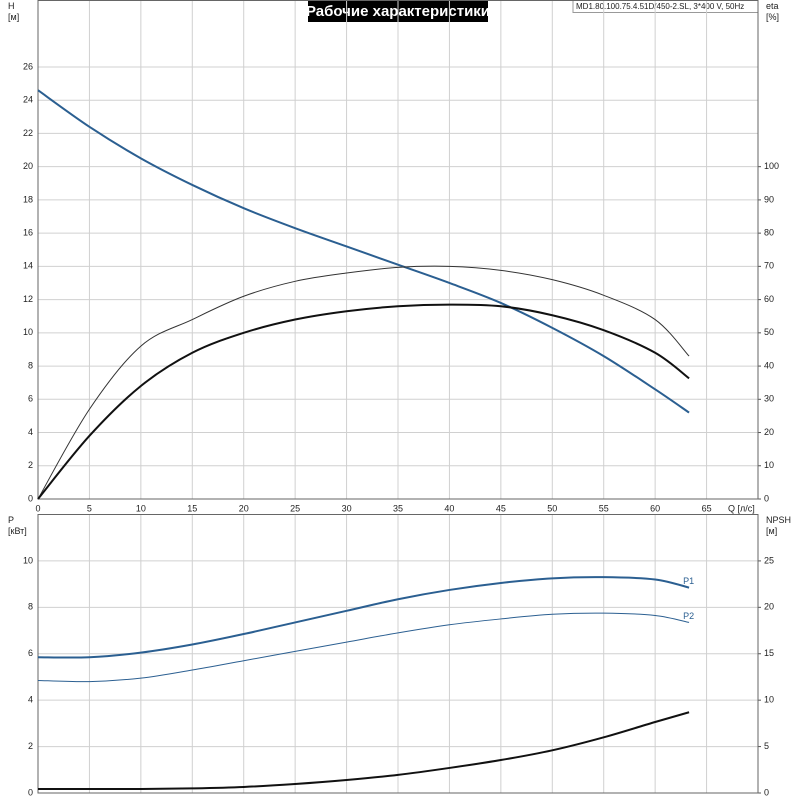 The height and width of the screenshot is (800, 800). Describe the element at coordinates (398, 508) in the screenshot. I see `x-tick-label: 35` at that location.